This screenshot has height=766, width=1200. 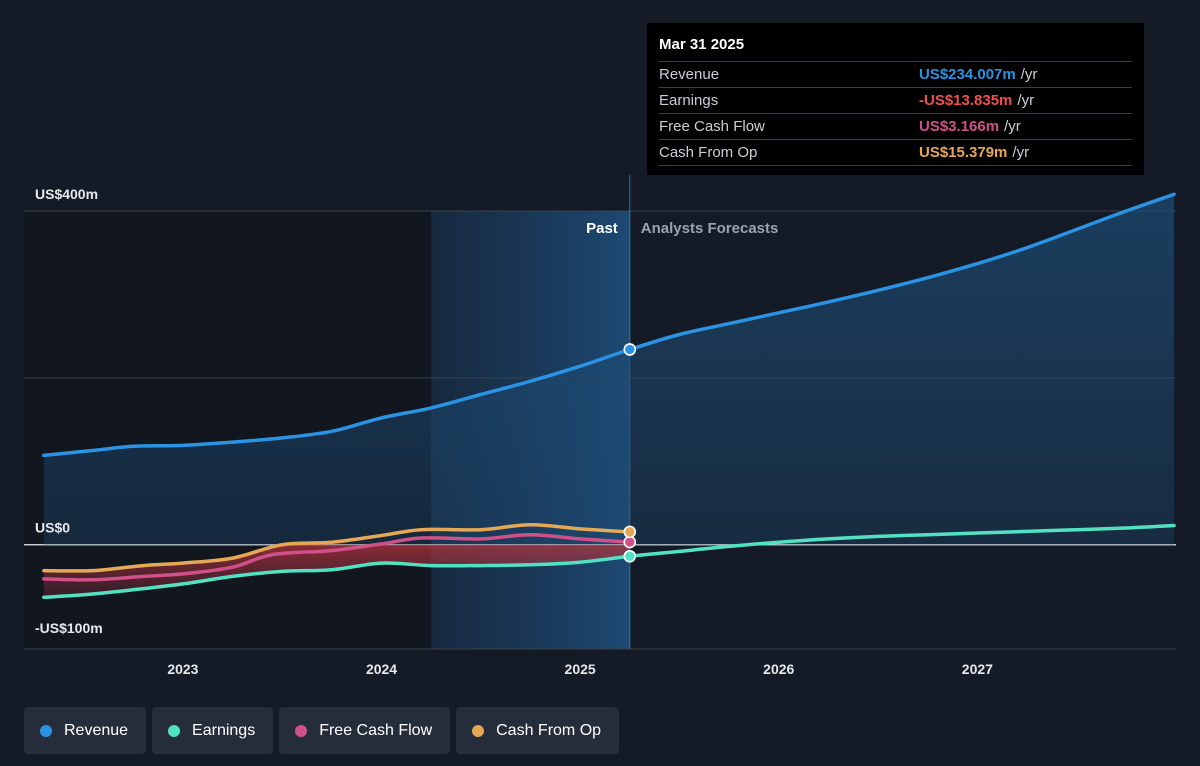 What do you see at coordinates (977, 669) in the screenshot?
I see `x-tick-label: 2027` at bounding box center [977, 669].